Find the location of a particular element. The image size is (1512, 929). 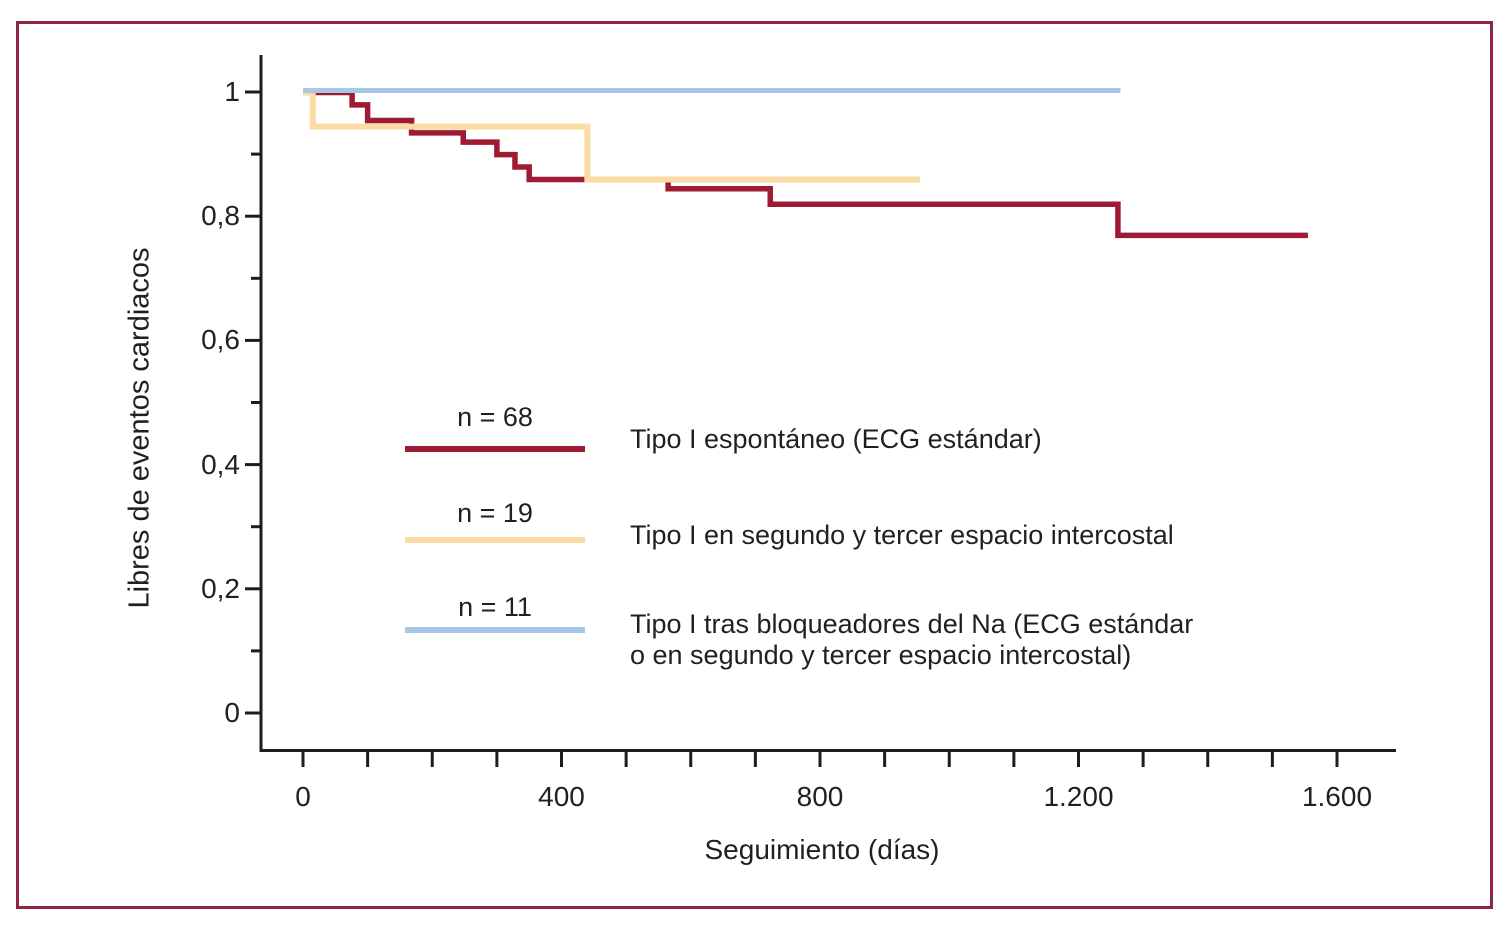

y-axis-title: Libres de eventos cardiacos is located at coordinates (139, 428).